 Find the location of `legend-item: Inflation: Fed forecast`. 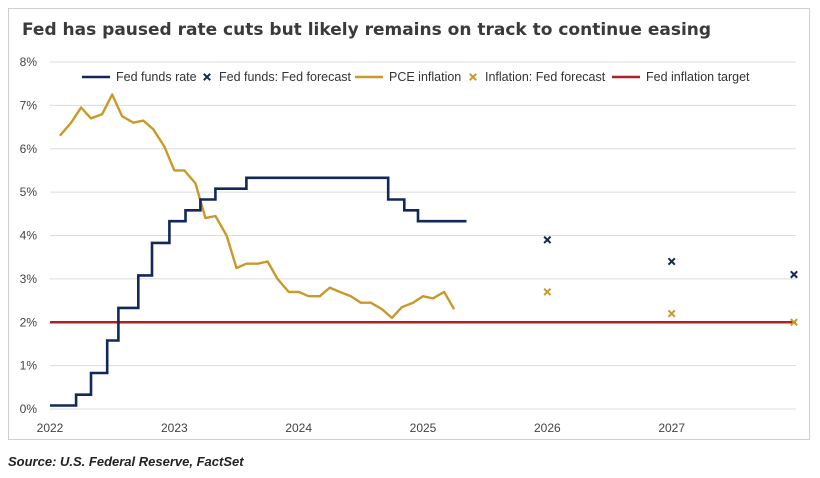

legend-item: Inflation: Fed forecast is located at coordinates (537, 77).